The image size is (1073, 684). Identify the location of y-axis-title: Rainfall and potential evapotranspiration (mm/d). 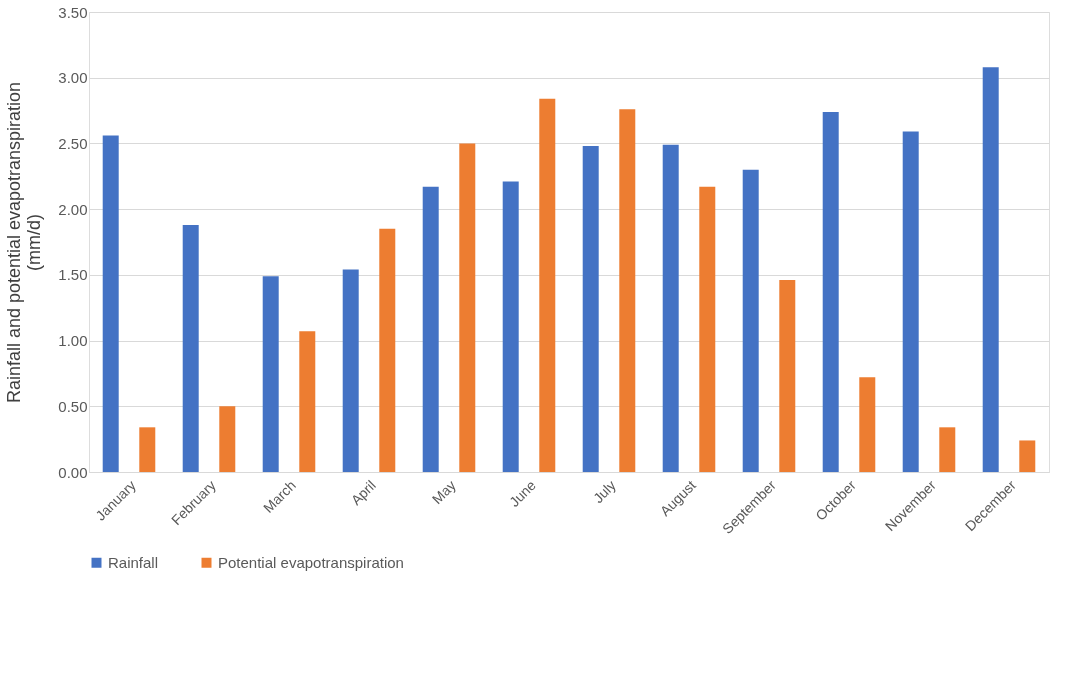
(24, 242).